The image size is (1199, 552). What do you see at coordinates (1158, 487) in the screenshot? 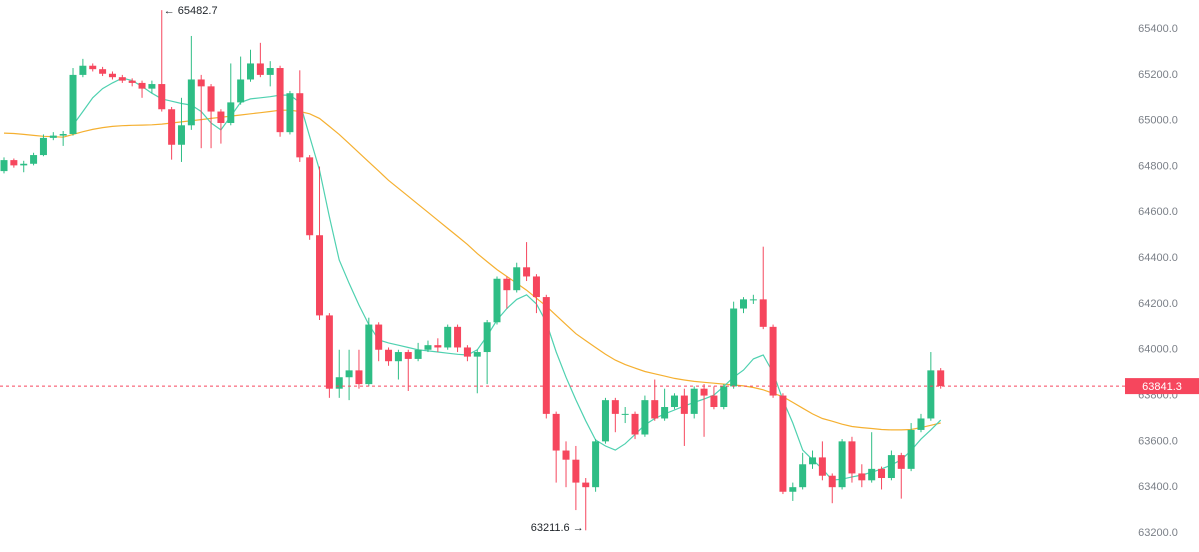
I see `y-tick-label: 63400.0` at bounding box center [1158, 487].